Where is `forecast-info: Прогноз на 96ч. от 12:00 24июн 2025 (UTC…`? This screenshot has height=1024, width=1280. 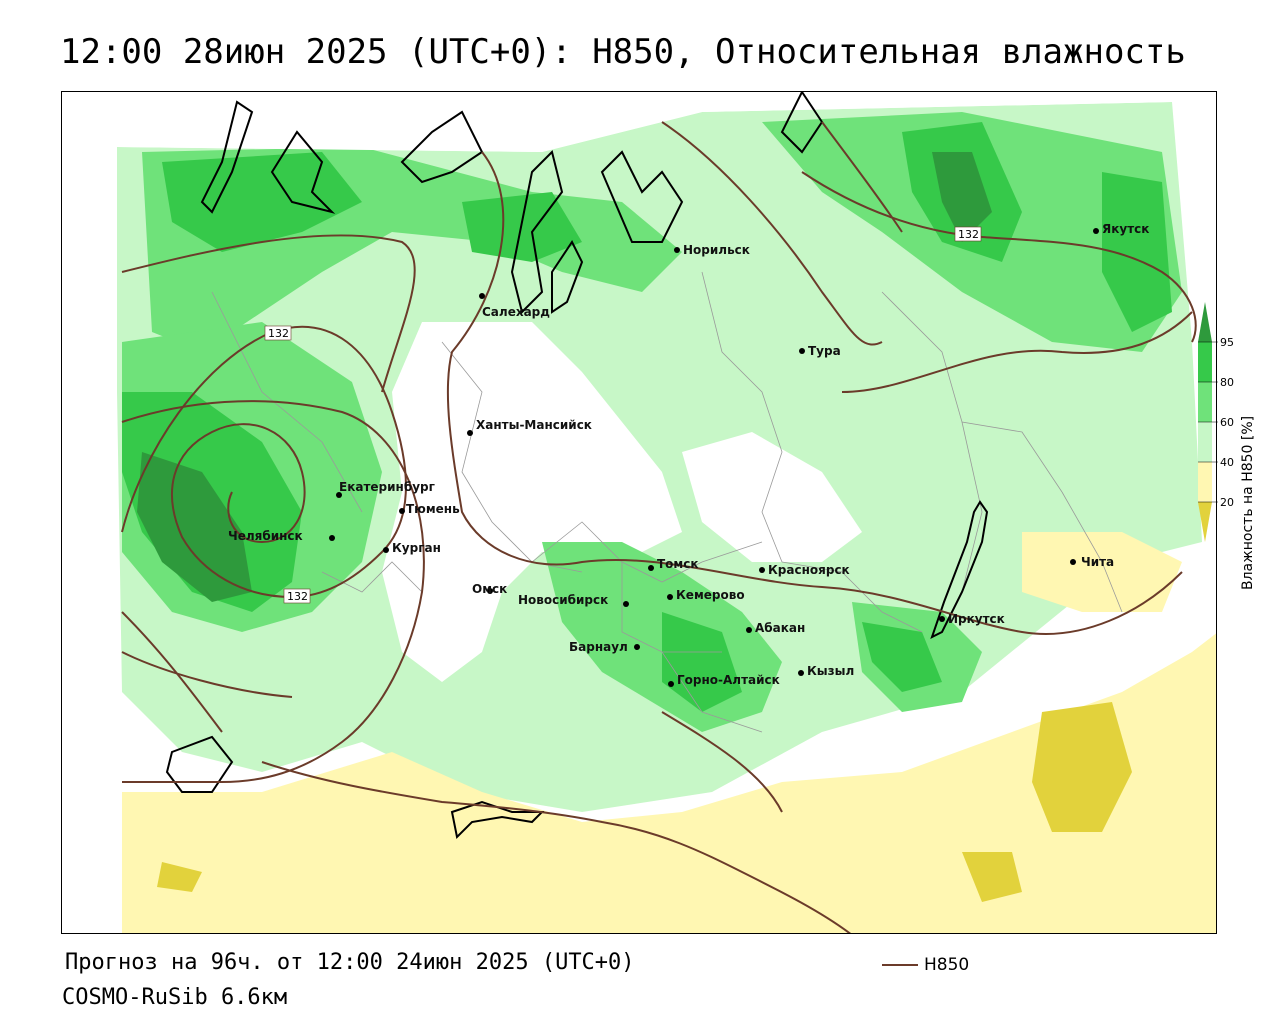
forecast-info: Прогноз на 96ч. от 12:00 24июн 2025 (UTC… is located at coordinates (350, 962).